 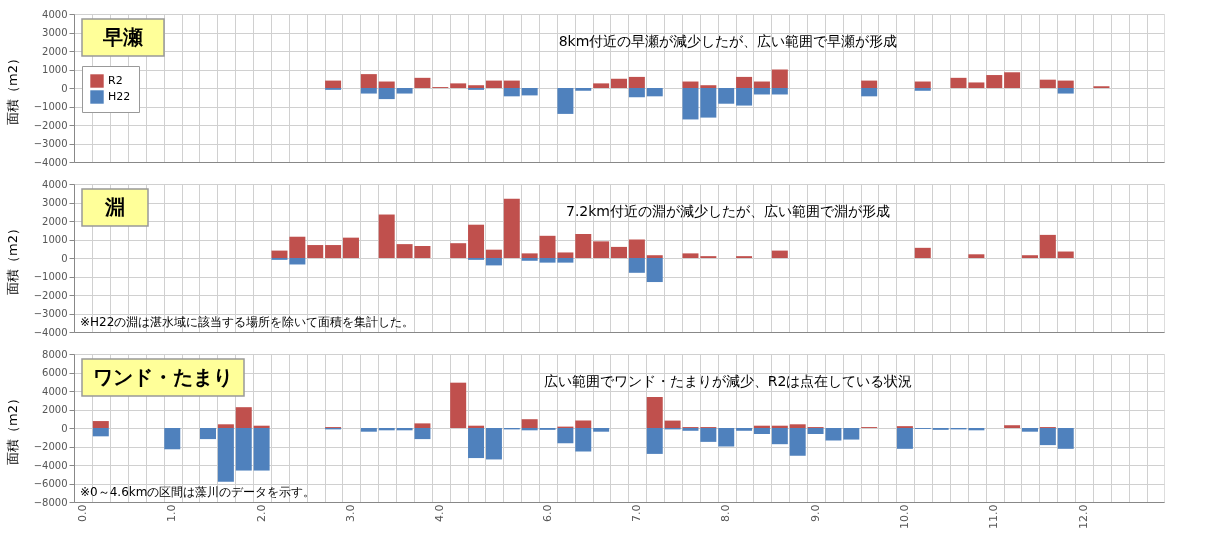 What do you see at coordinates (198, 492) in the screenshot?
I see `annotation: ※0～4.6kmの区間は藻川のデータを示す。` at bounding box center [198, 492].